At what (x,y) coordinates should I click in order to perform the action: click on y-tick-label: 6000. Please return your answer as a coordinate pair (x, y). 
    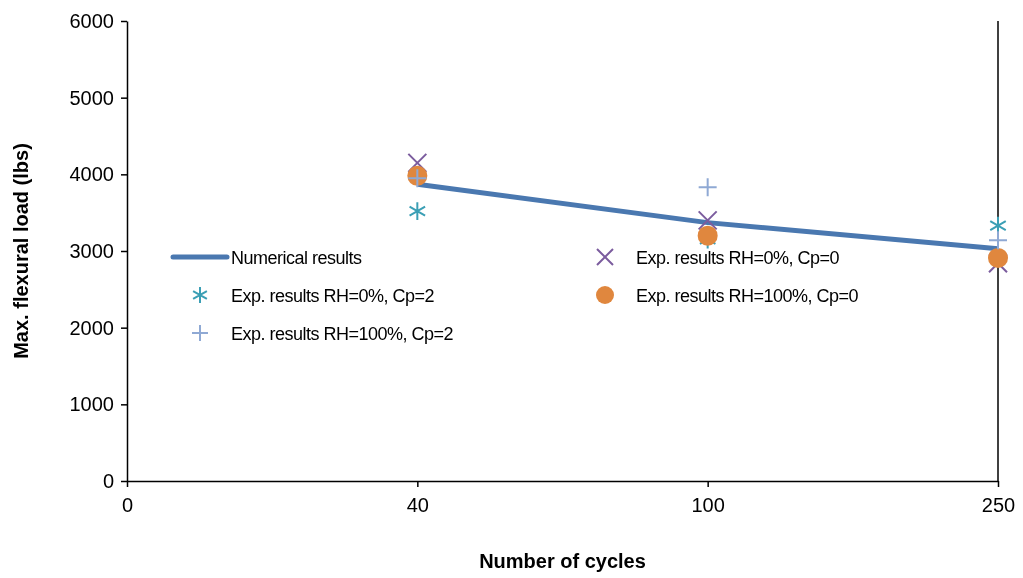
    Looking at the image, I should click on (91, 20).